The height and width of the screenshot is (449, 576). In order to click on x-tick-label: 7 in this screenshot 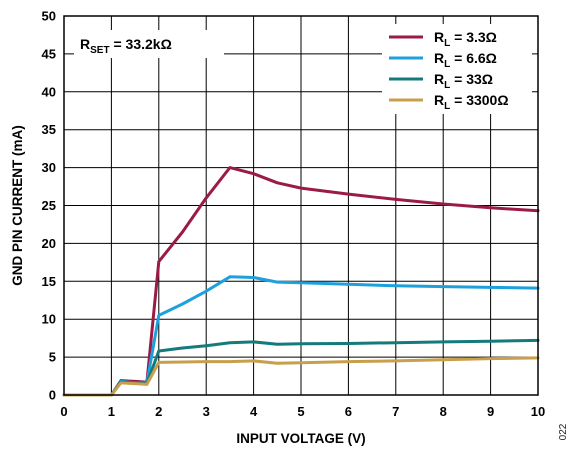, I will do `click(395, 411)`.